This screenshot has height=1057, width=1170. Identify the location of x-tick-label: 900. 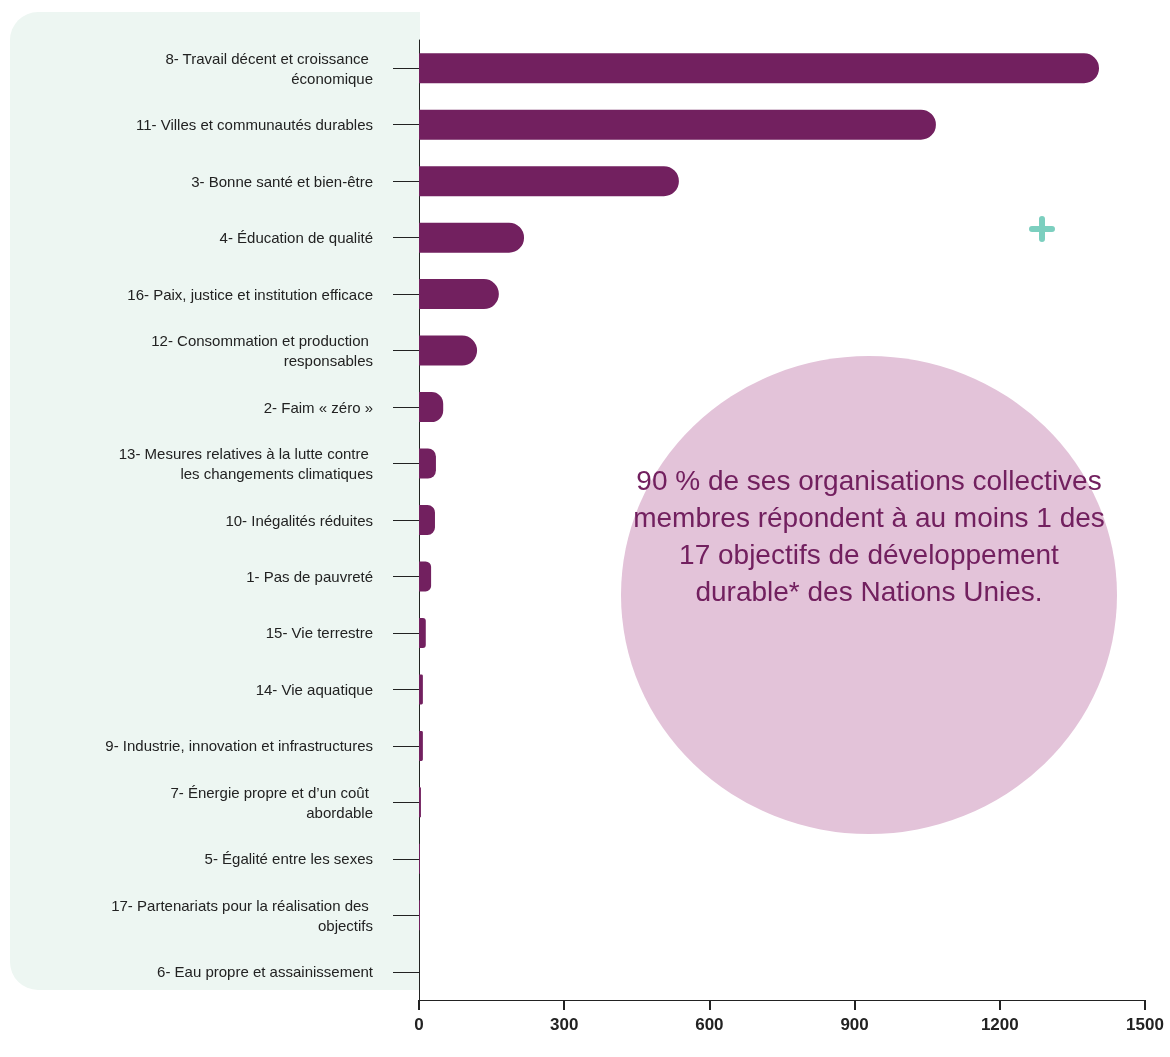
(854, 1024).